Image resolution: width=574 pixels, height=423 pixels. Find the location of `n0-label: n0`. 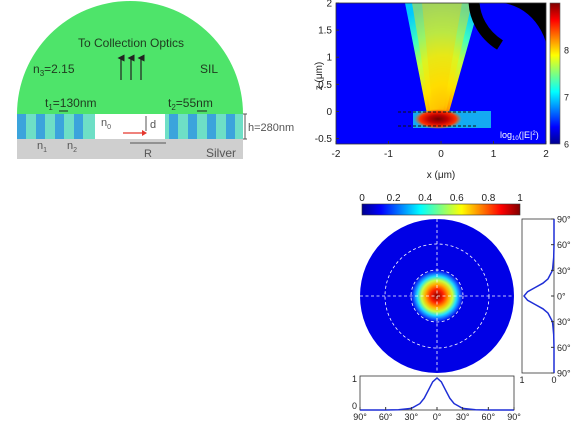

n0-label: n0 is located at coordinates (106, 124).